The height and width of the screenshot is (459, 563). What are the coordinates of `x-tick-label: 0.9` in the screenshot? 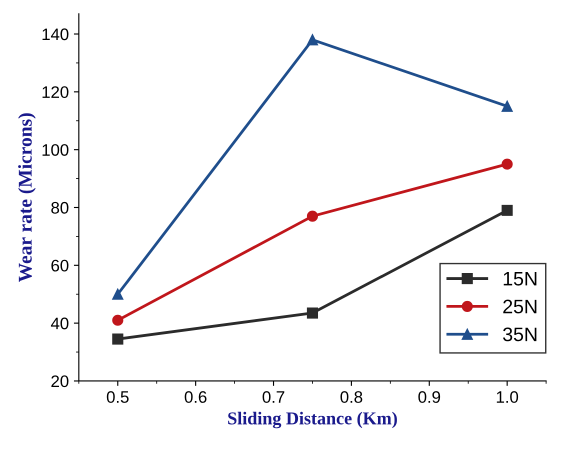 It's located at (429, 397).